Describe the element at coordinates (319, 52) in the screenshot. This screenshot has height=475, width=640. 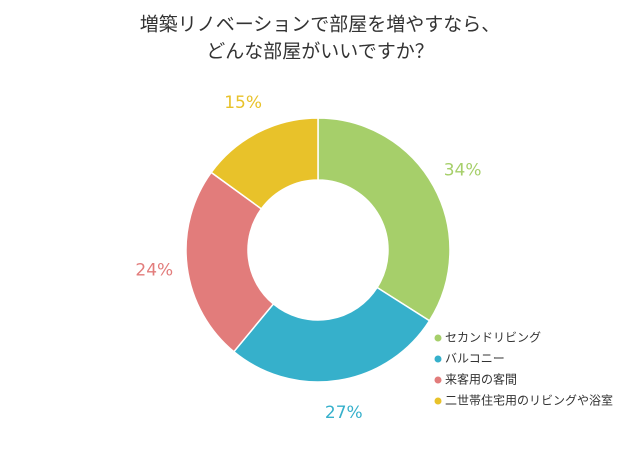
I see `chart-title: どんな部屋がいいですか？` at that location.